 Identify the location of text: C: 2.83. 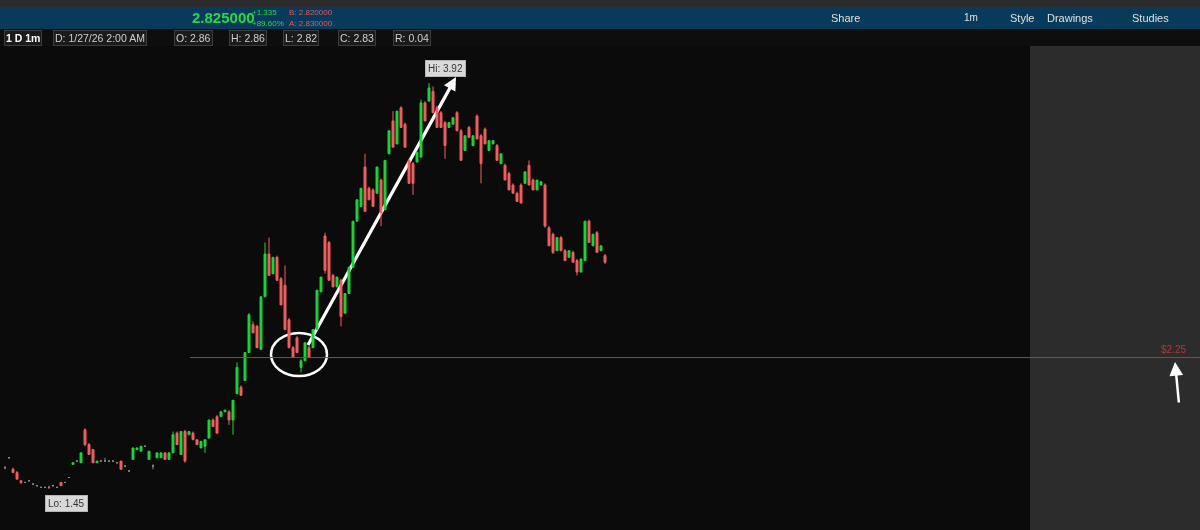
(357, 38).